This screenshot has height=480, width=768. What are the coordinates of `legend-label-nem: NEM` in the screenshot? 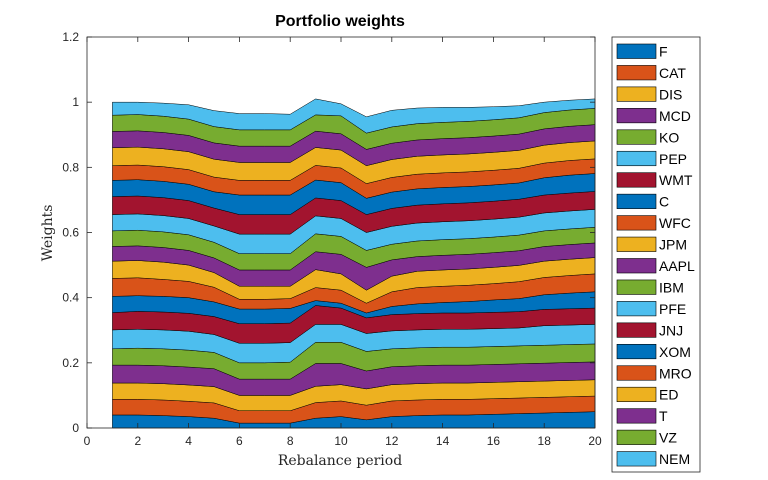 It's located at (674, 459).